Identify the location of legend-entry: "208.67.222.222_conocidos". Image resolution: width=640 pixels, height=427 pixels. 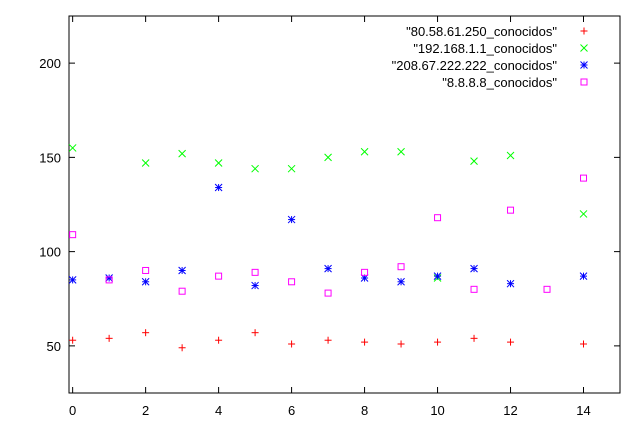
(490, 65).